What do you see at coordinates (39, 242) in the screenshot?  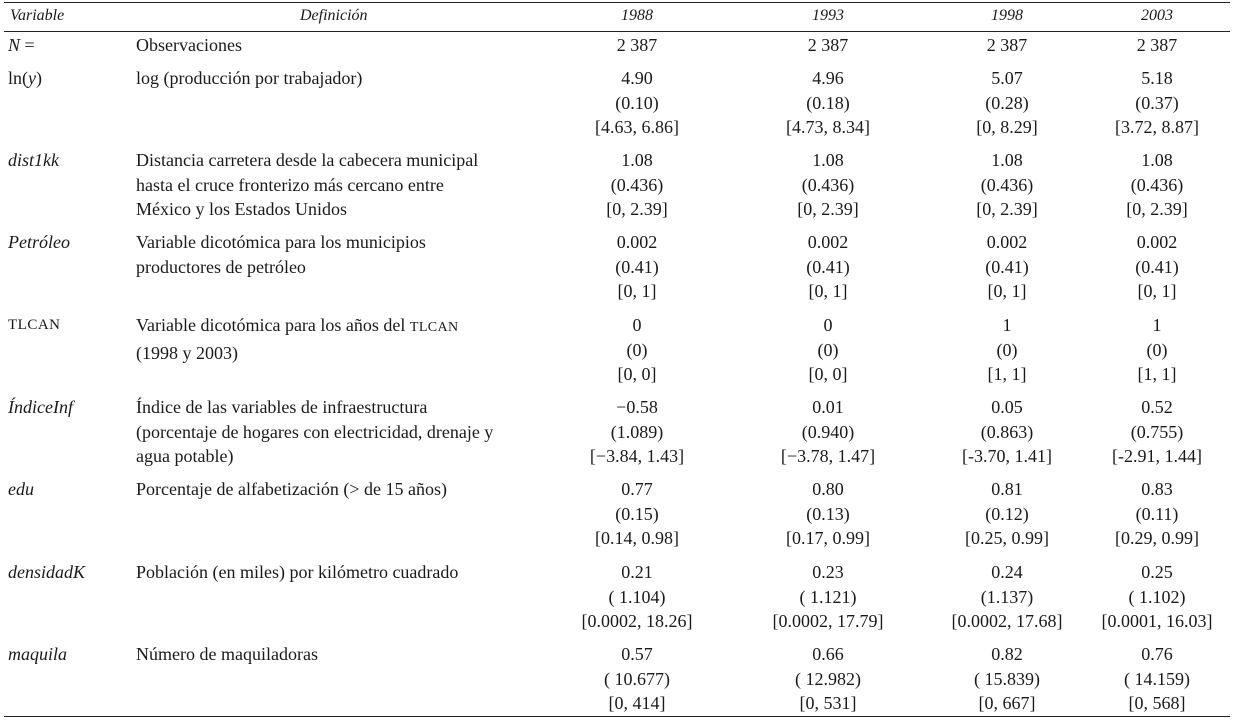 I see `variable-cell: Petróleo` at bounding box center [39, 242].